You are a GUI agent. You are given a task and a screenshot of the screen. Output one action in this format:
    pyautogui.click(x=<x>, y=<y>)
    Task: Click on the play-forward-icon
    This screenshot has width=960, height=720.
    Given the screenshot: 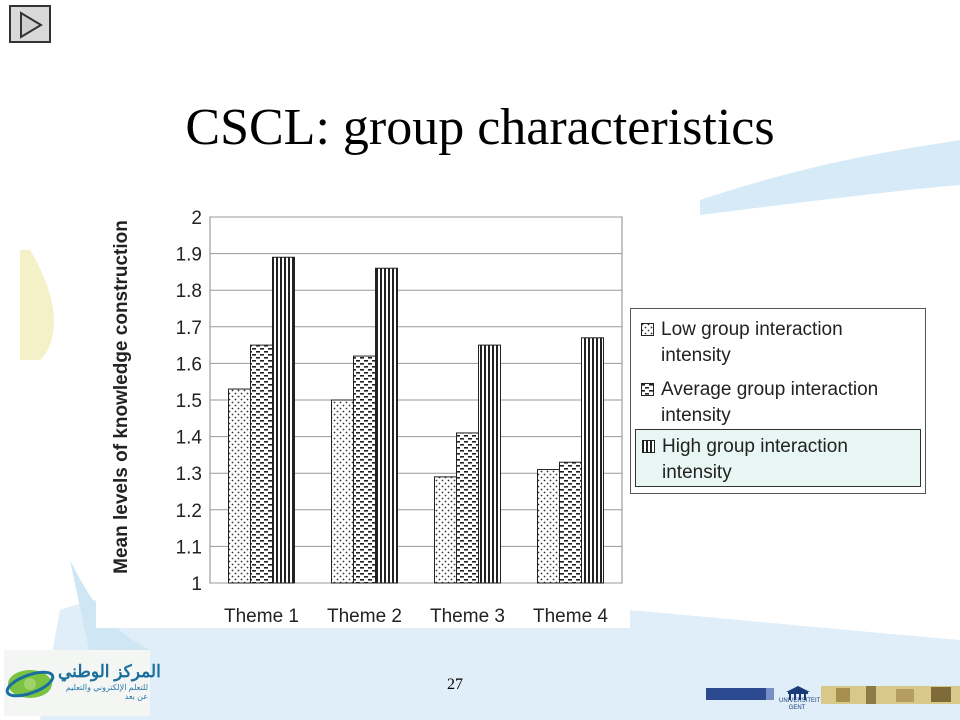 What is the action you would take?
    pyautogui.click(x=31, y=25)
    